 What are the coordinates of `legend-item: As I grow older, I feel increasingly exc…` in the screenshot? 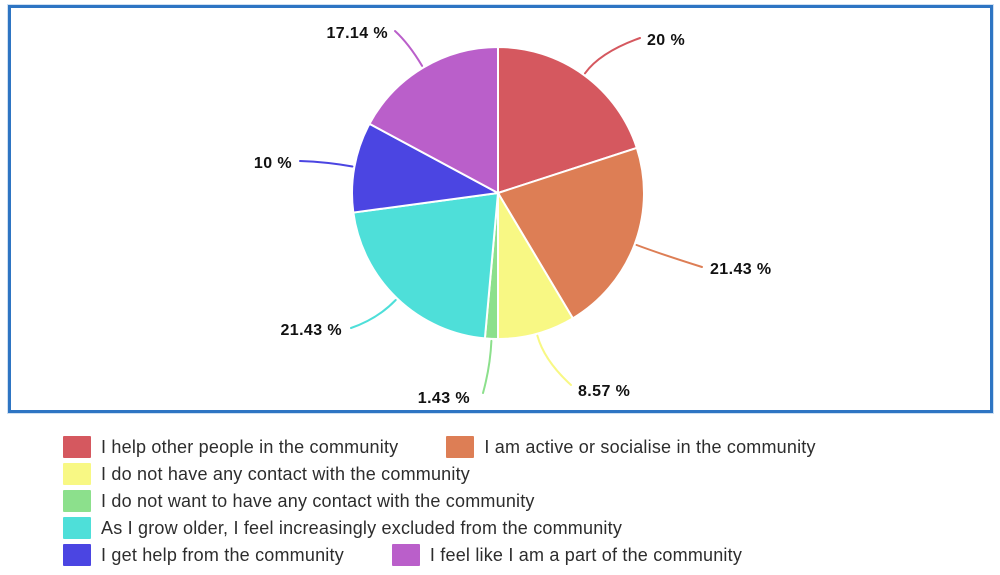 It's located at (342, 528).